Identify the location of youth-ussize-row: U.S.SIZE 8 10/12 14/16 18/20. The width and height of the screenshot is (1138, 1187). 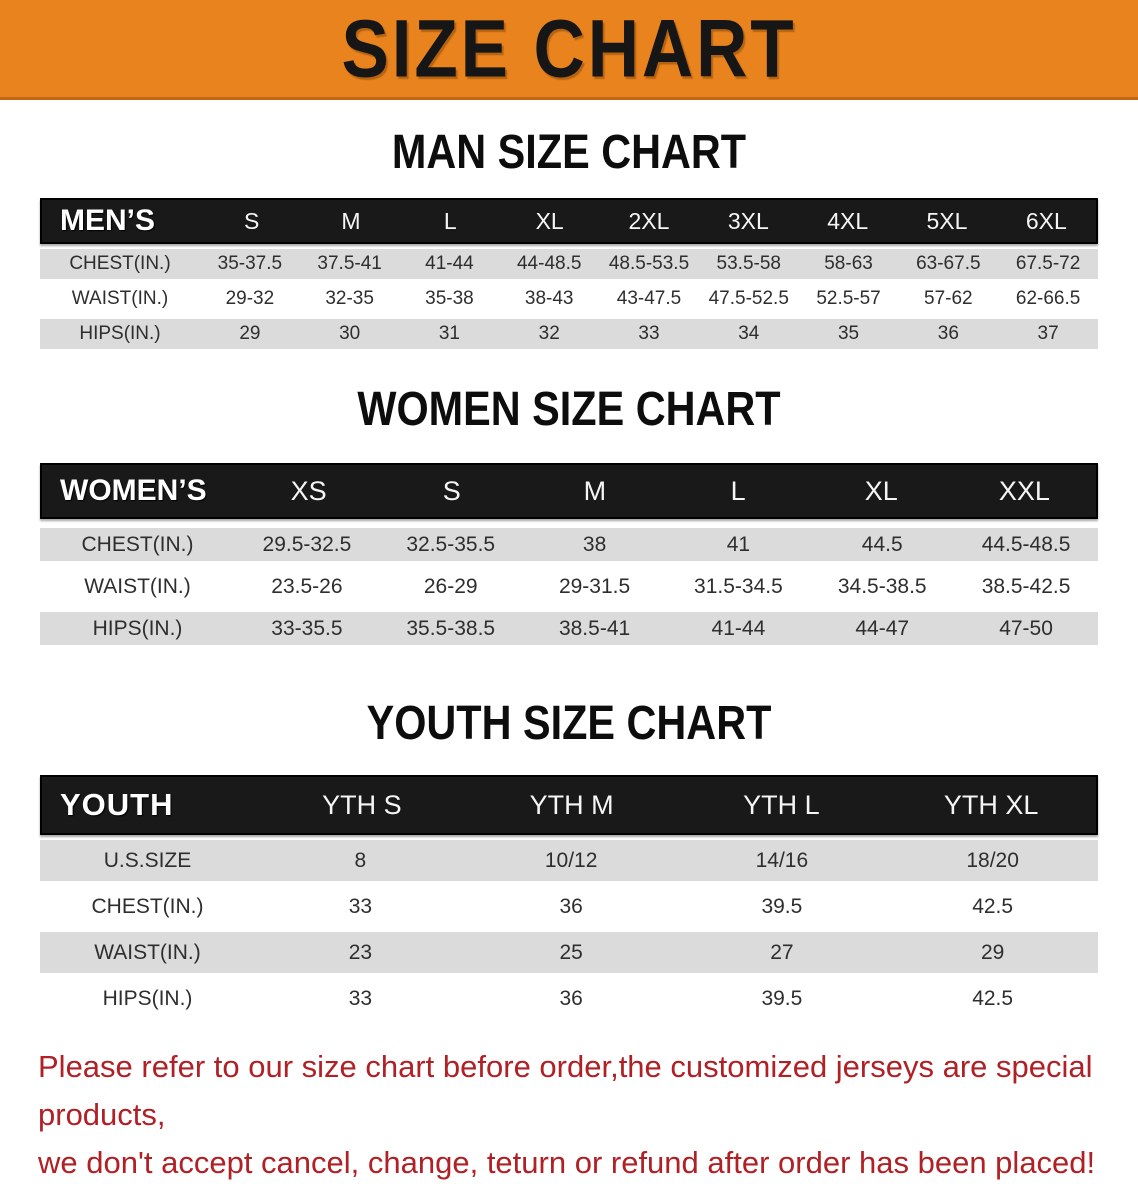
(569, 860).